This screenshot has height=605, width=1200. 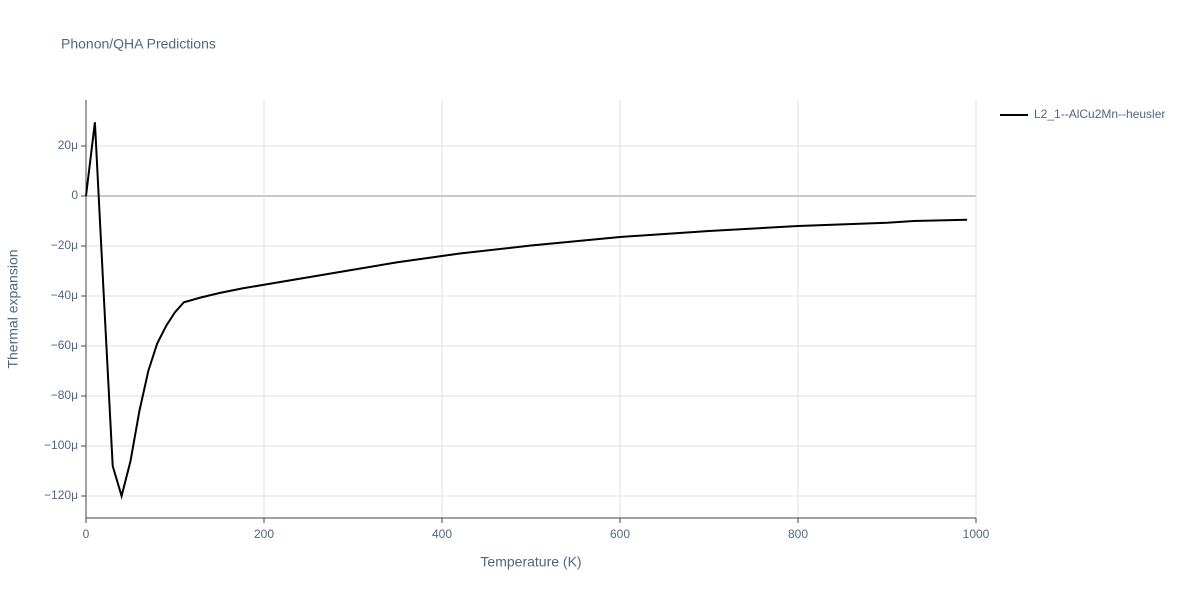 I want to click on y-tick-label: −20μ, so click(x=64, y=245).